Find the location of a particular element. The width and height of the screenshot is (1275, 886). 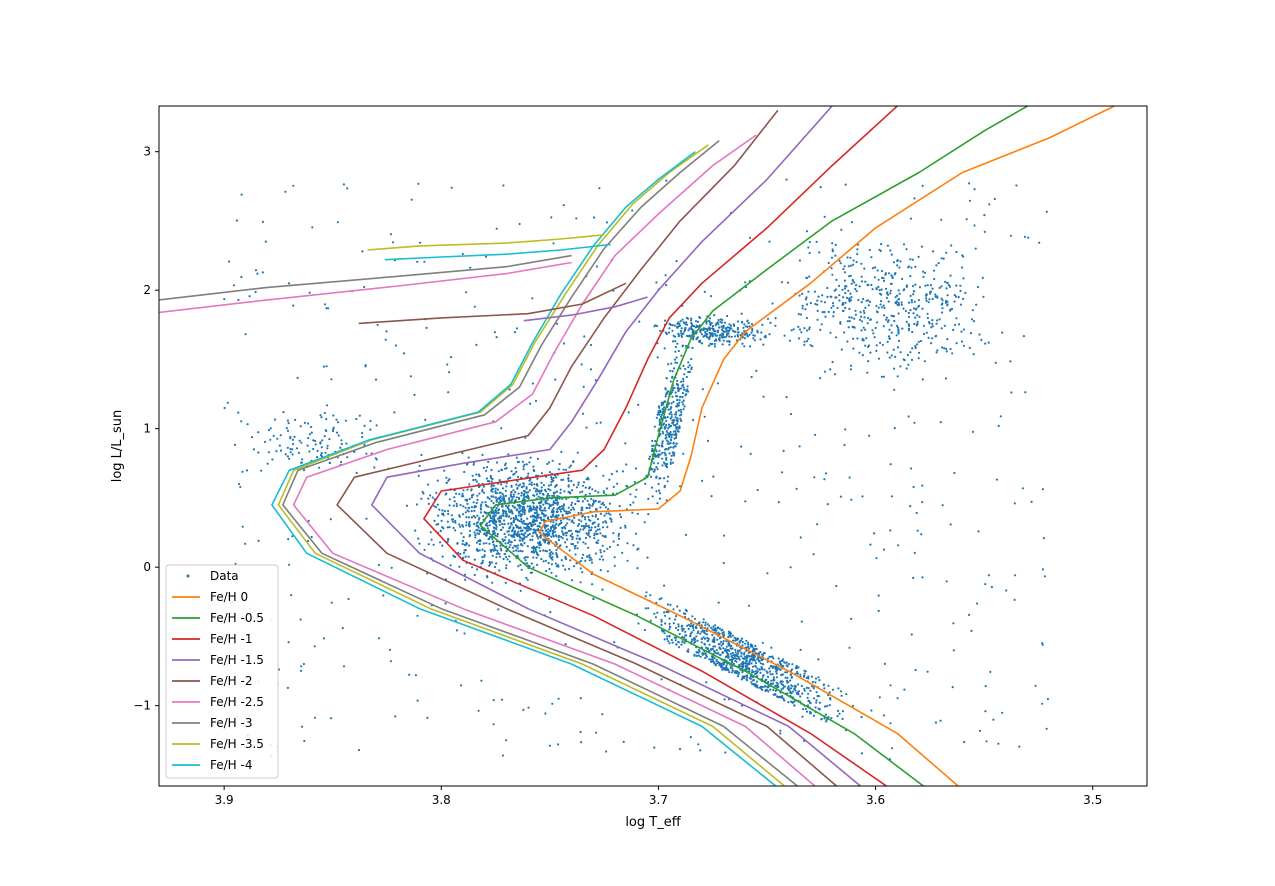

y-tick-label: 0 is located at coordinates (147, 567).